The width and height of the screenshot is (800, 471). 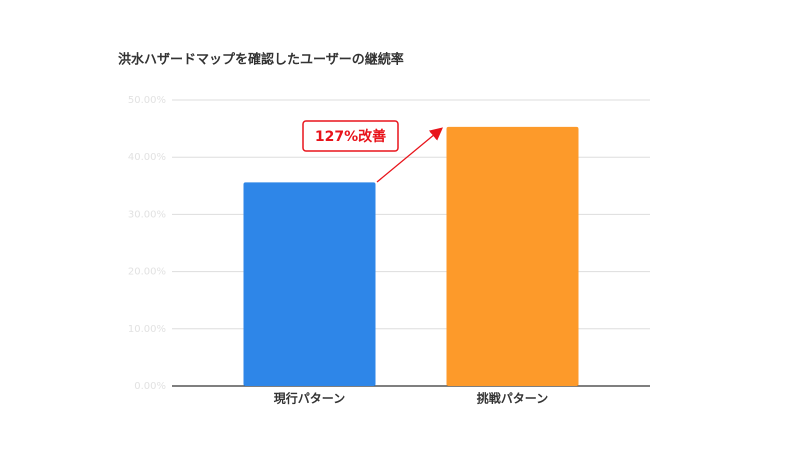 What do you see at coordinates (150, 386) in the screenshot?
I see `y-tick-label: 0.00%` at bounding box center [150, 386].